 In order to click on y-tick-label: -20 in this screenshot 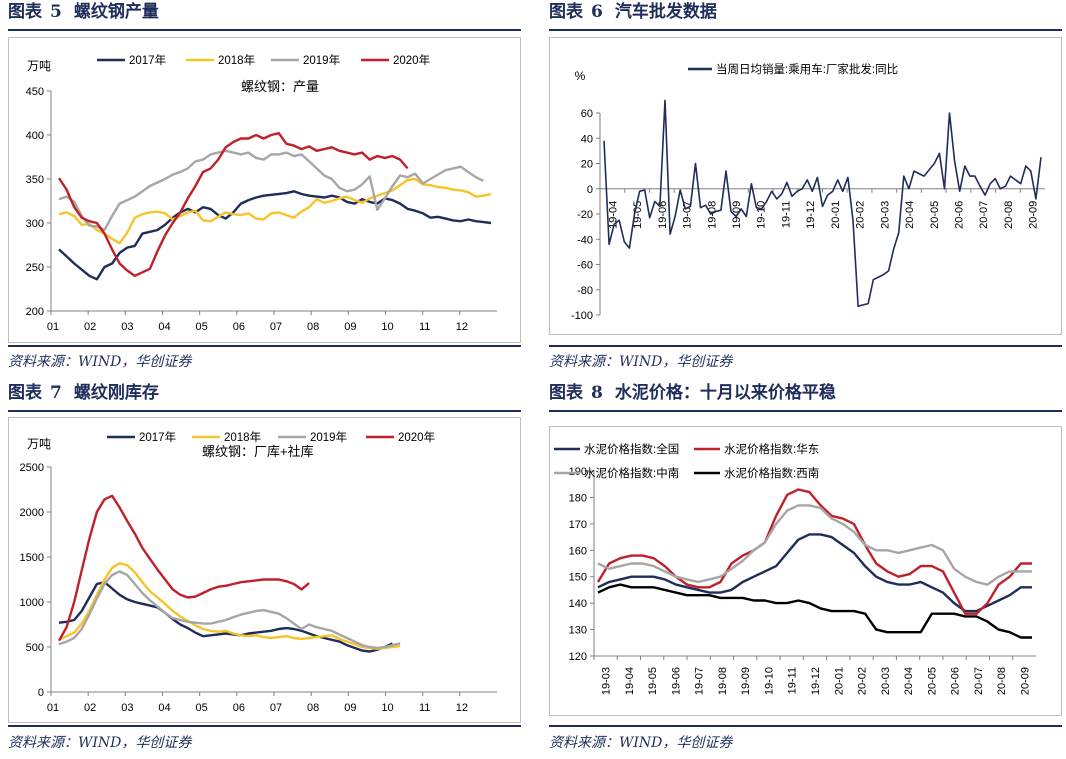, I will do `click(585, 215)`.